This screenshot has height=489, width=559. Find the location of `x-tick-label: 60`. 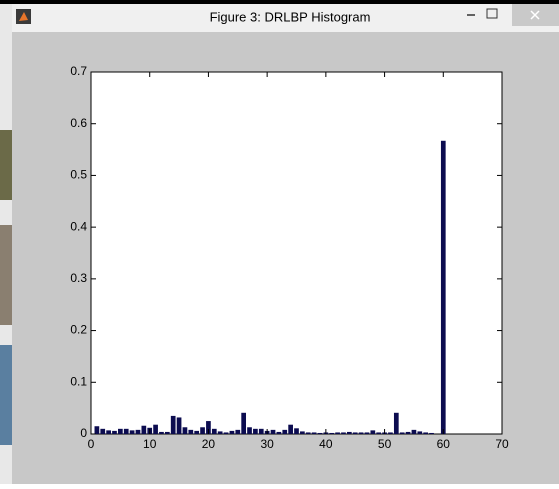

x-tick-label: 60 is located at coordinates (444, 444).